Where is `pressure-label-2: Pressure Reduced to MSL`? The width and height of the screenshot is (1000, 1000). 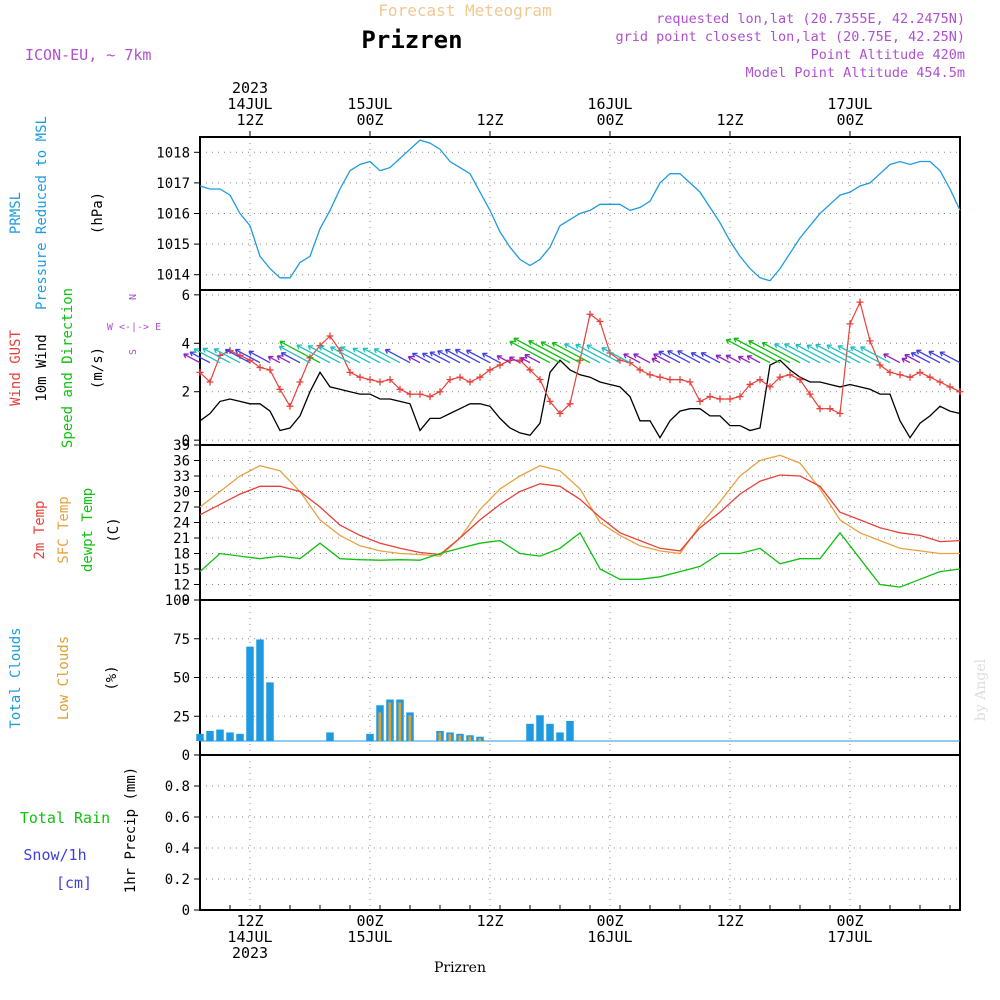 pressure-label-2: Pressure Reduced to MSL is located at coordinates (42, 213).